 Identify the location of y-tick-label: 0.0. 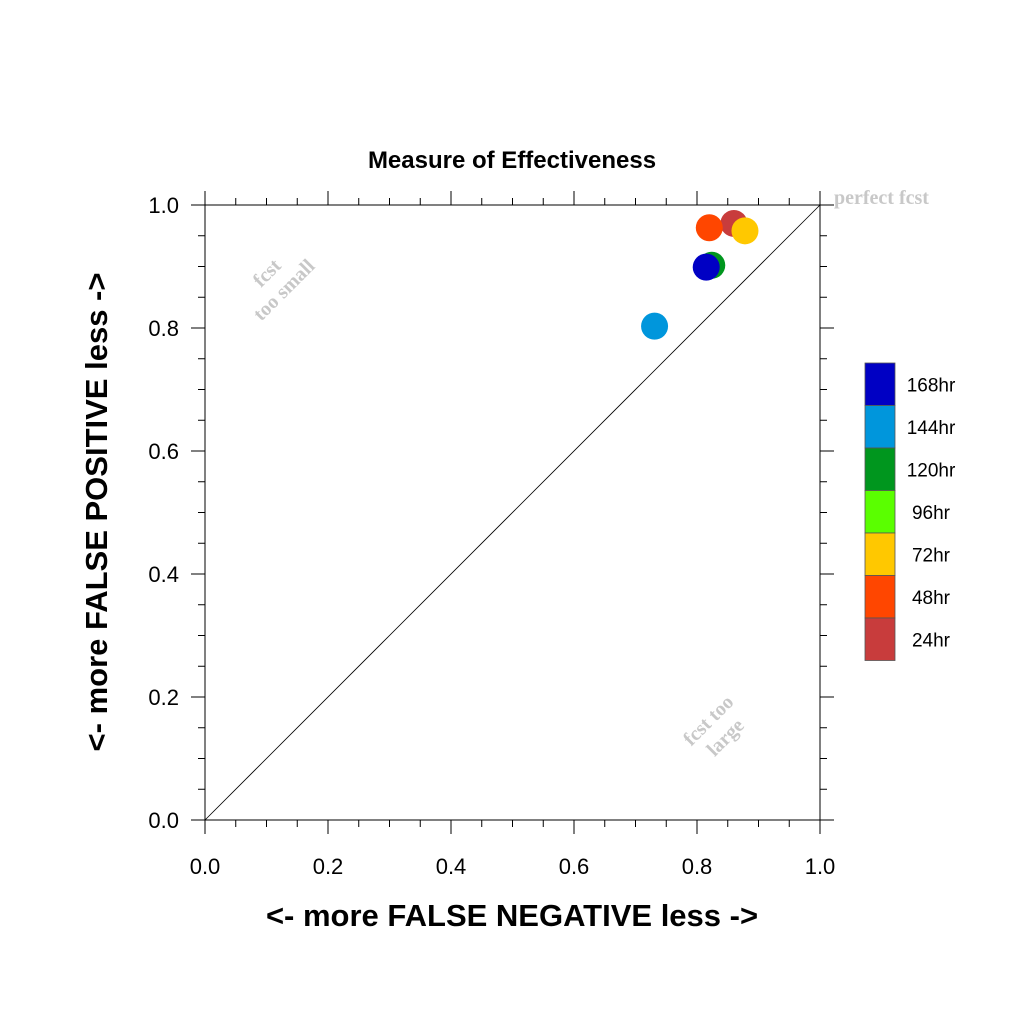
(163, 820).